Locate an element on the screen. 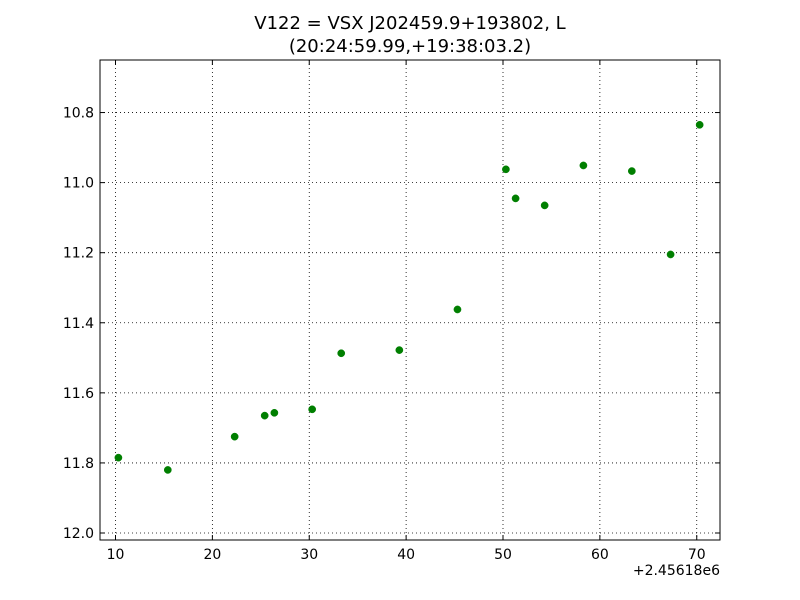 The height and width of the screenshot is (600, 800). y-tick-label: 11.0 is located at coordinates (78, 184).